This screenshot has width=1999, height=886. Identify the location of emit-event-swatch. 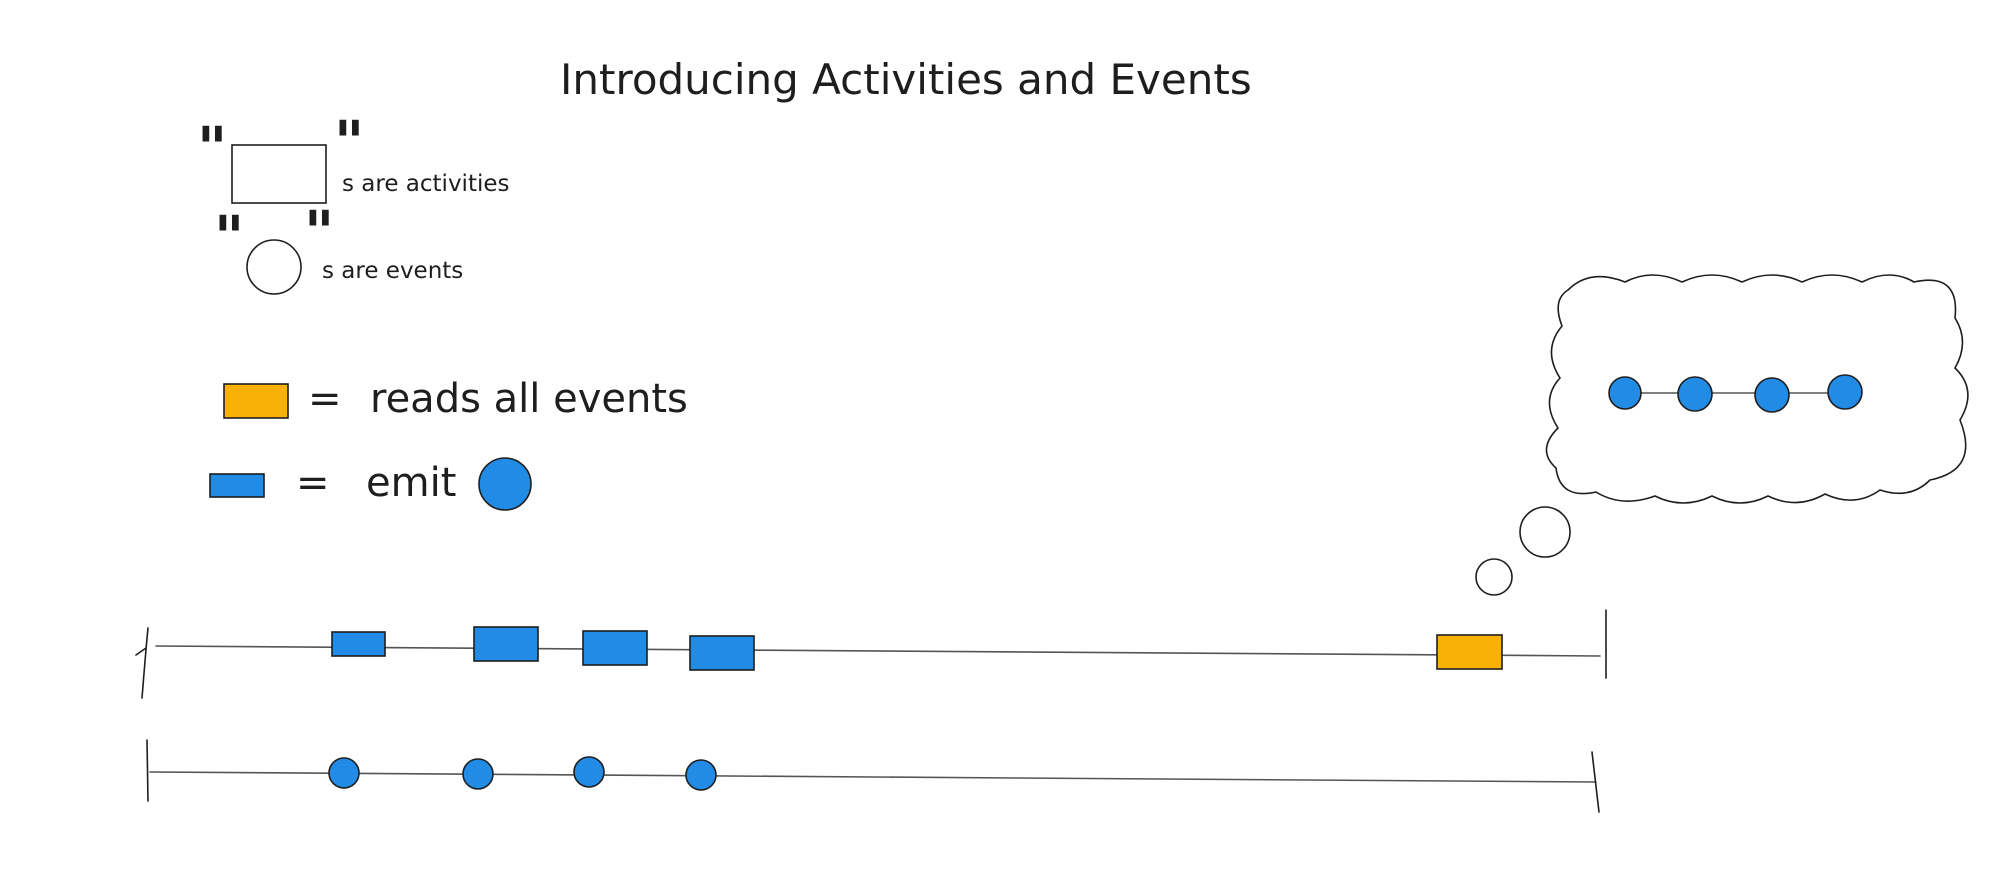
(505, 484).